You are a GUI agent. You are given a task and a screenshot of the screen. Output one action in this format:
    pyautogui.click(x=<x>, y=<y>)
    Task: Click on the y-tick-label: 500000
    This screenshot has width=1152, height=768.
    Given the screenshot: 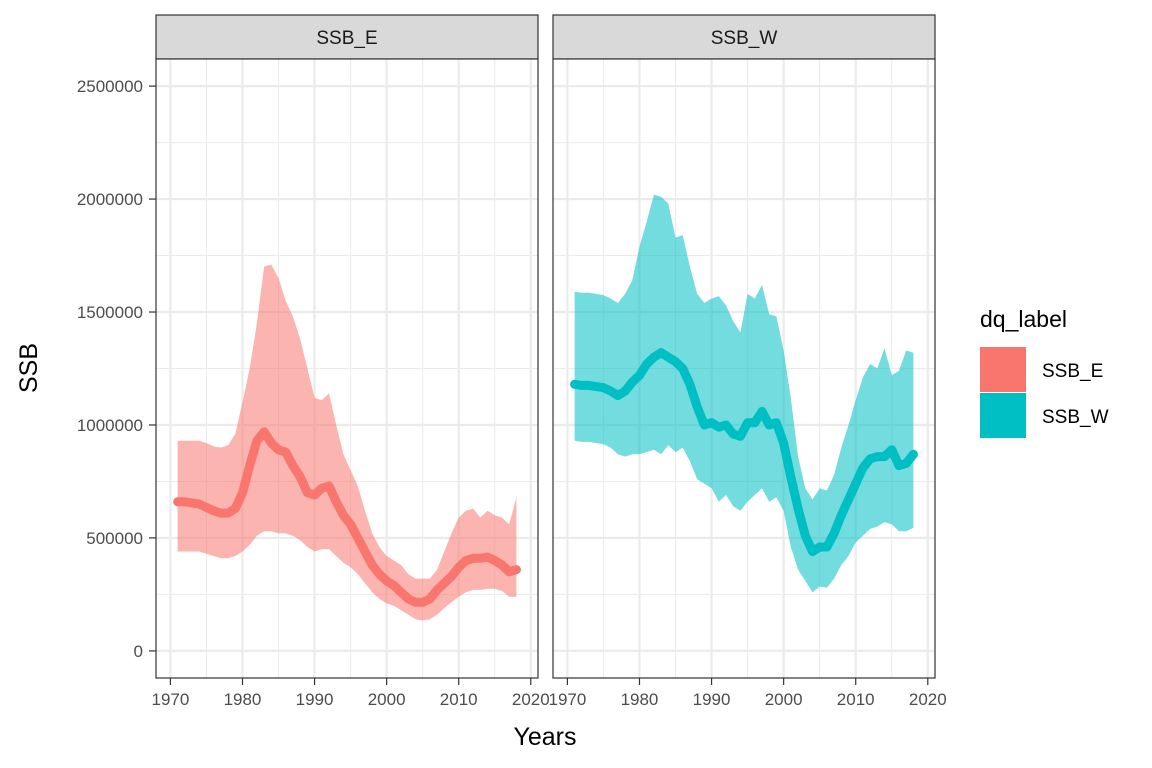 What is the action you would take?
    pyautogui.click(x=114, y=538)
    